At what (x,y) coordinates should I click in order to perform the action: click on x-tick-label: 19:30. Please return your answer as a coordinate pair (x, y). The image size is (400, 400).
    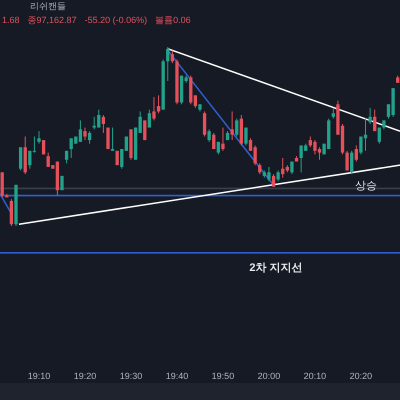
    Looking at the image, I should click on (131, 376).